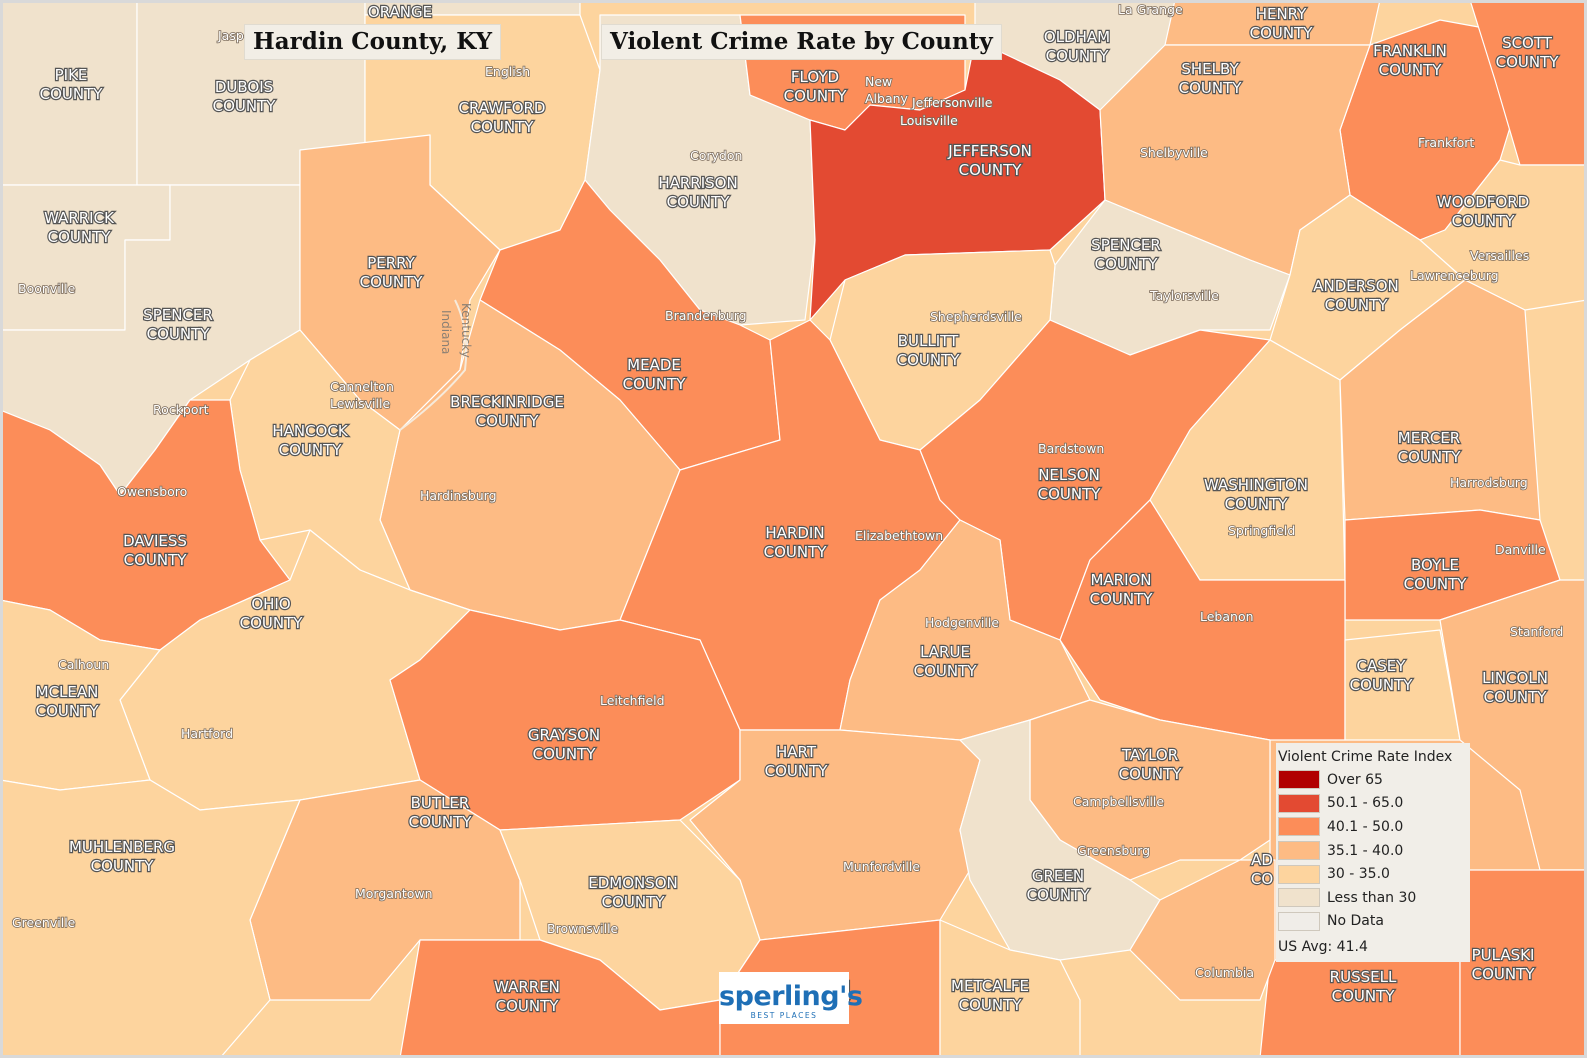 The width and height of the screenshot is (1587, 1058). What do you see at coordinates (68, 701) in the screenshot?
I see `county-label-mclean: MCLEAN COUNTY` at bounding box center [68, 701].